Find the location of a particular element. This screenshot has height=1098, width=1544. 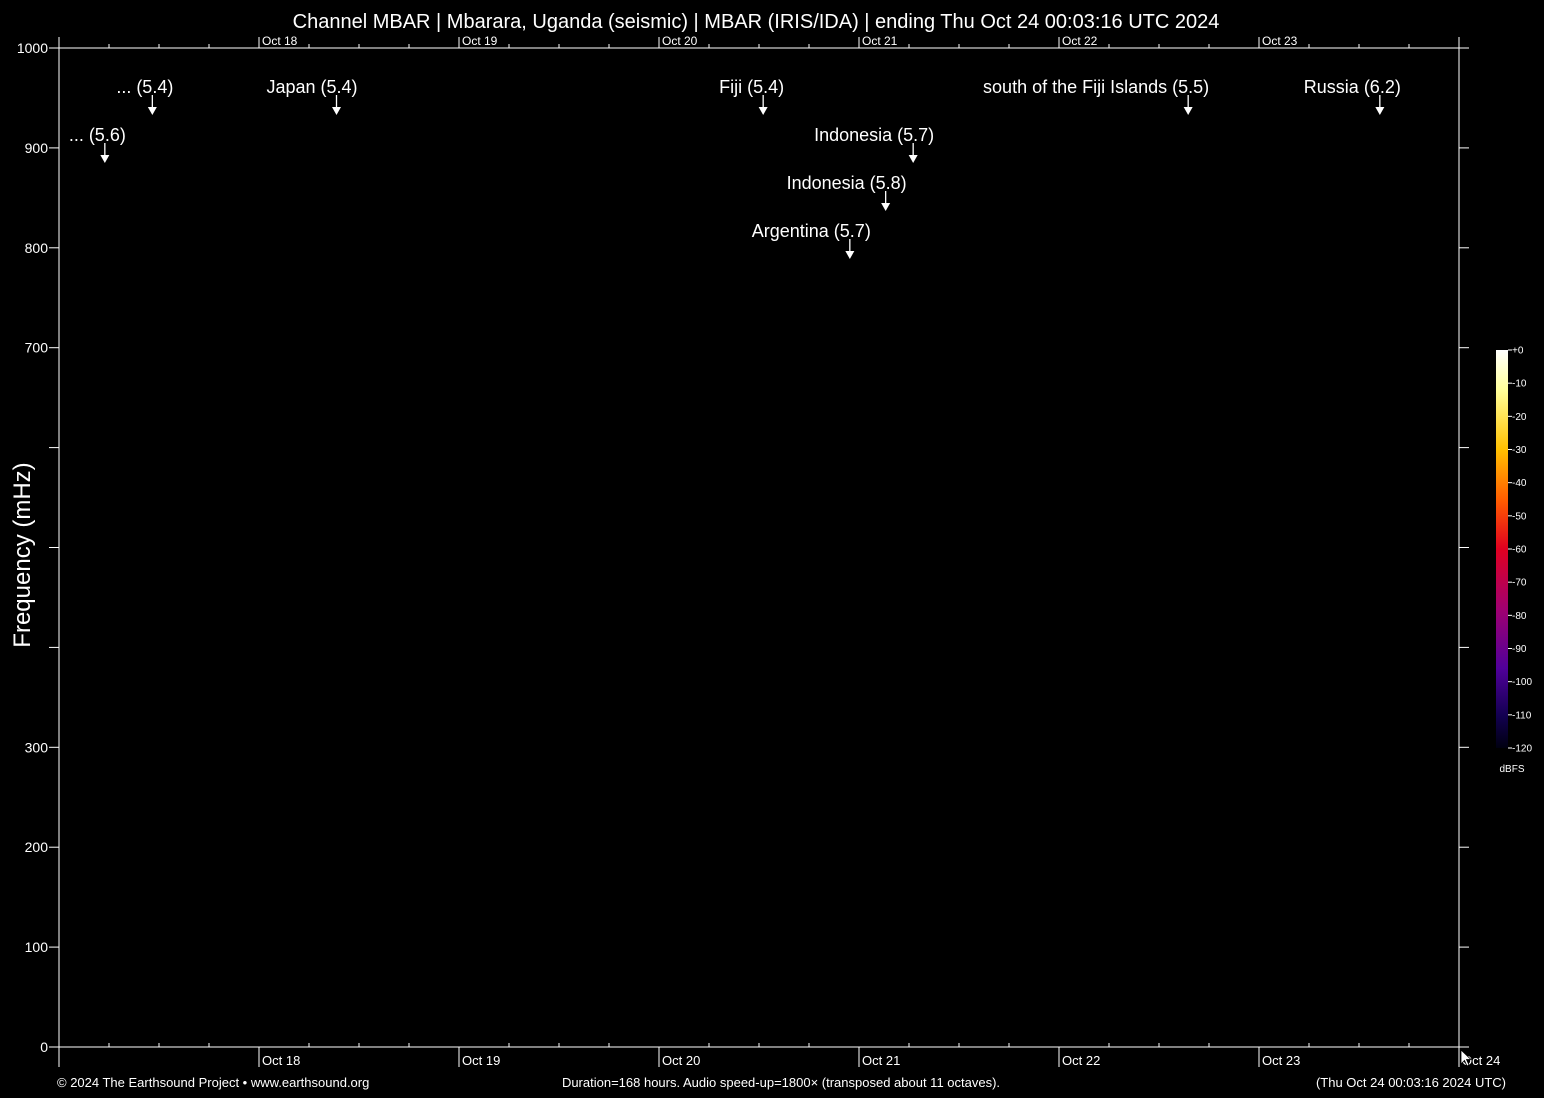

x-tick-label-bottom: Oct 18 is located at coordinates (281, 1060).